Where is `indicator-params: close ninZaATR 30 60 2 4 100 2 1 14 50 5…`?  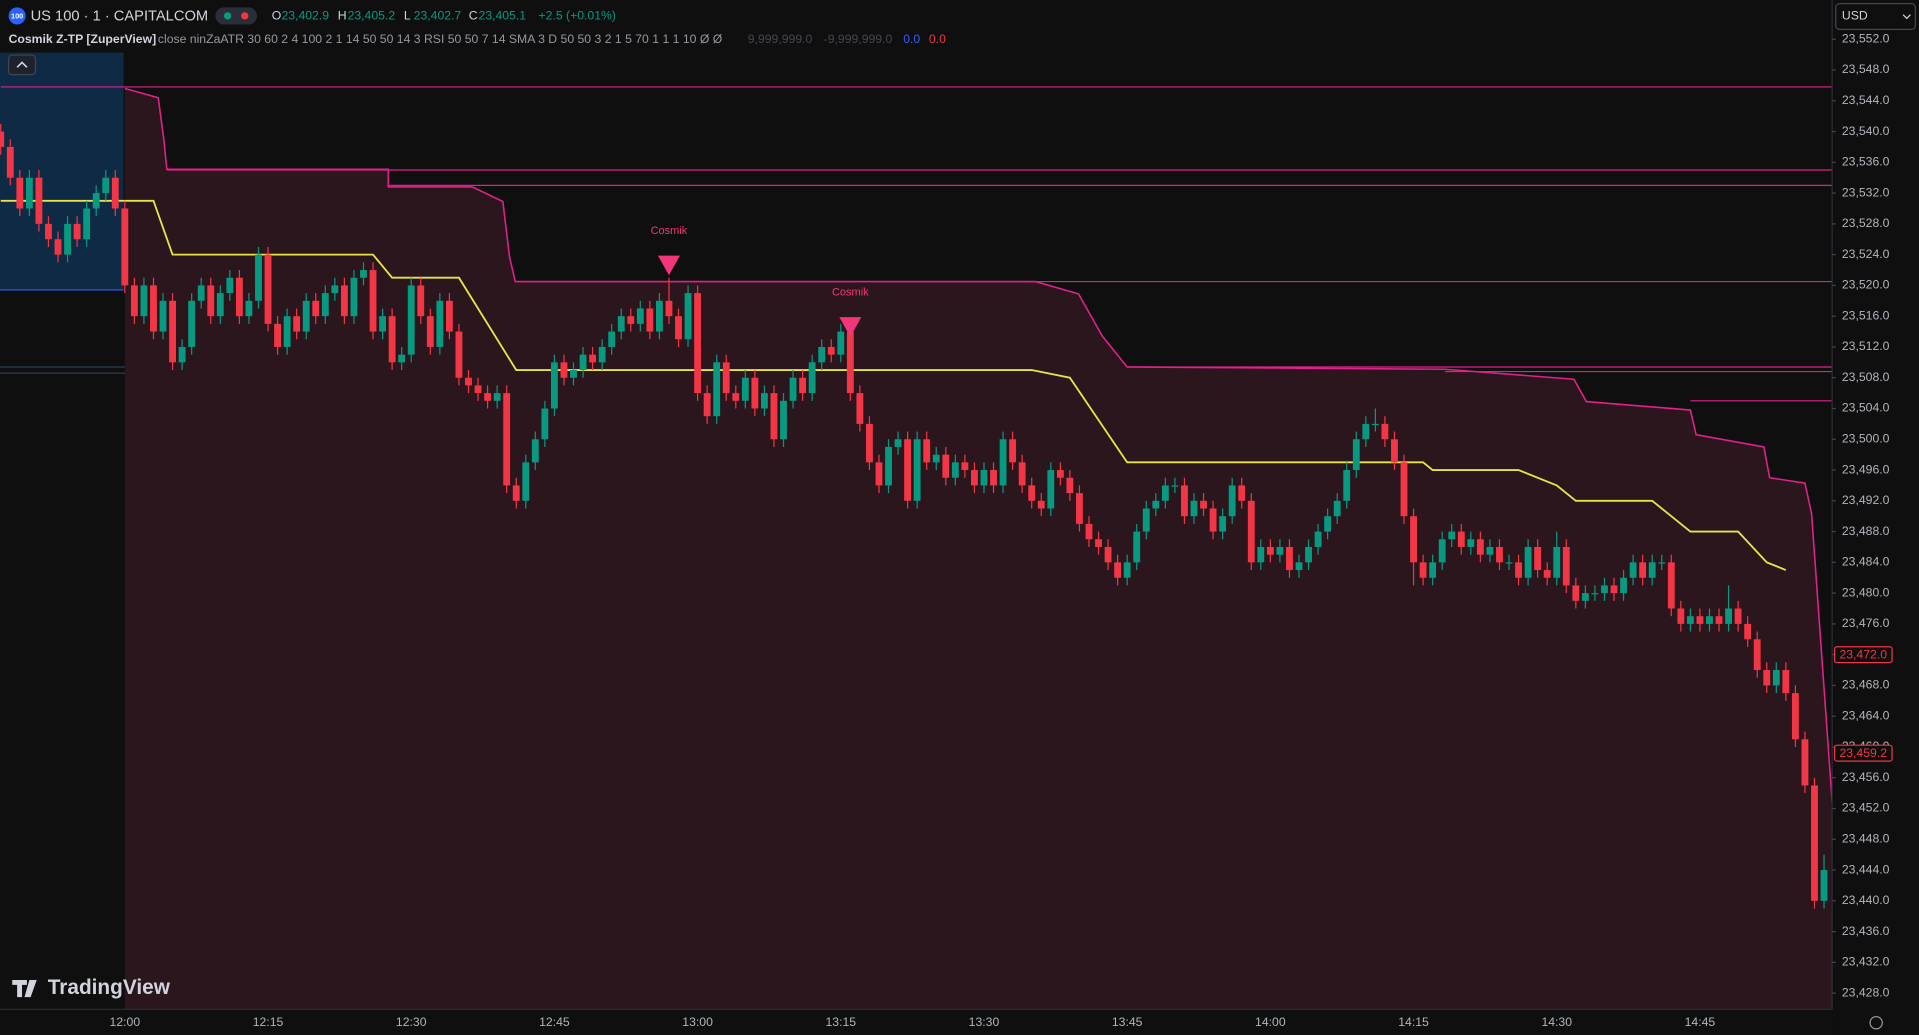
indicator-params: close ninZaATR 30 60 2 4 100 2 1 14 50 5… is located at coordinates (440, 39).